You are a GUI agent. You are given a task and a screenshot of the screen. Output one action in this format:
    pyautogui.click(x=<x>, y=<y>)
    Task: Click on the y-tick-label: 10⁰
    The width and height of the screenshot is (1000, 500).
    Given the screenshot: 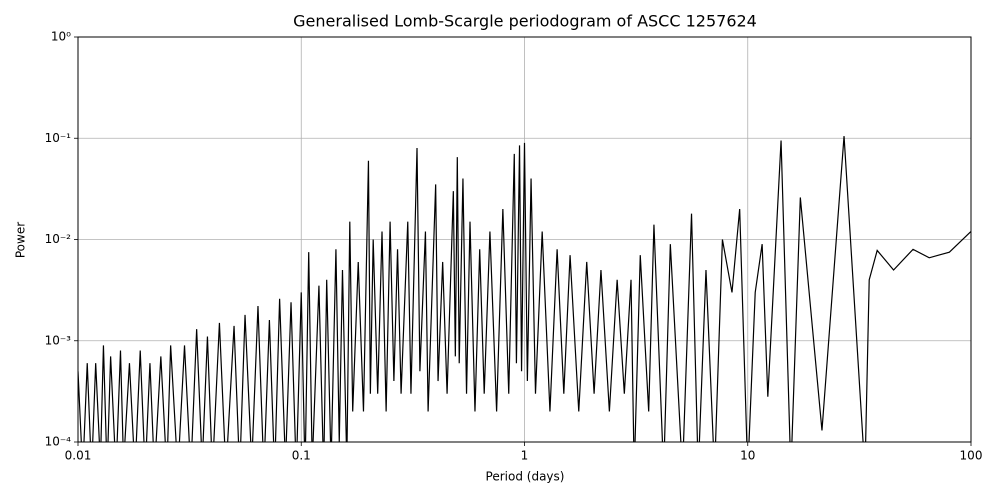 What is the action you would take?
    pyautogui.click(x=61, y=37)
    